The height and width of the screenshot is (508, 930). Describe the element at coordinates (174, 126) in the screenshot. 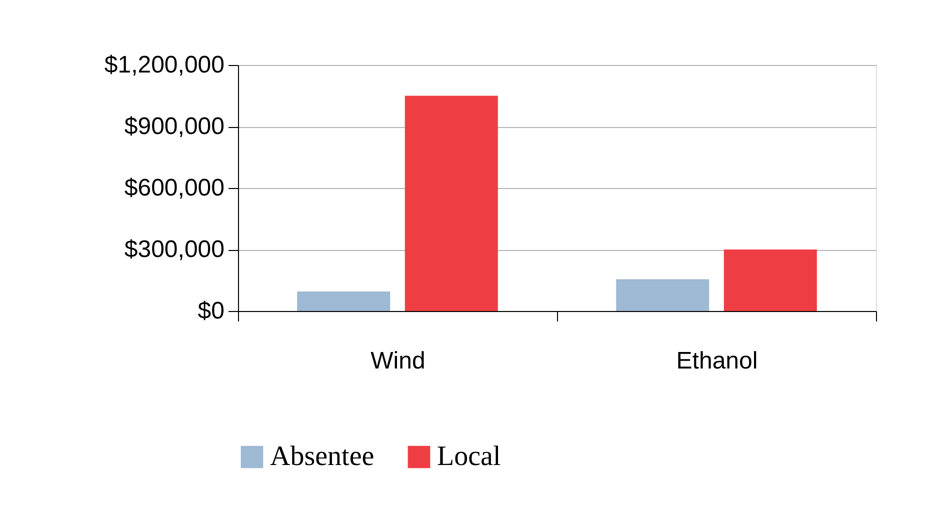

I see `y-tick-label: $900,000` at that location.